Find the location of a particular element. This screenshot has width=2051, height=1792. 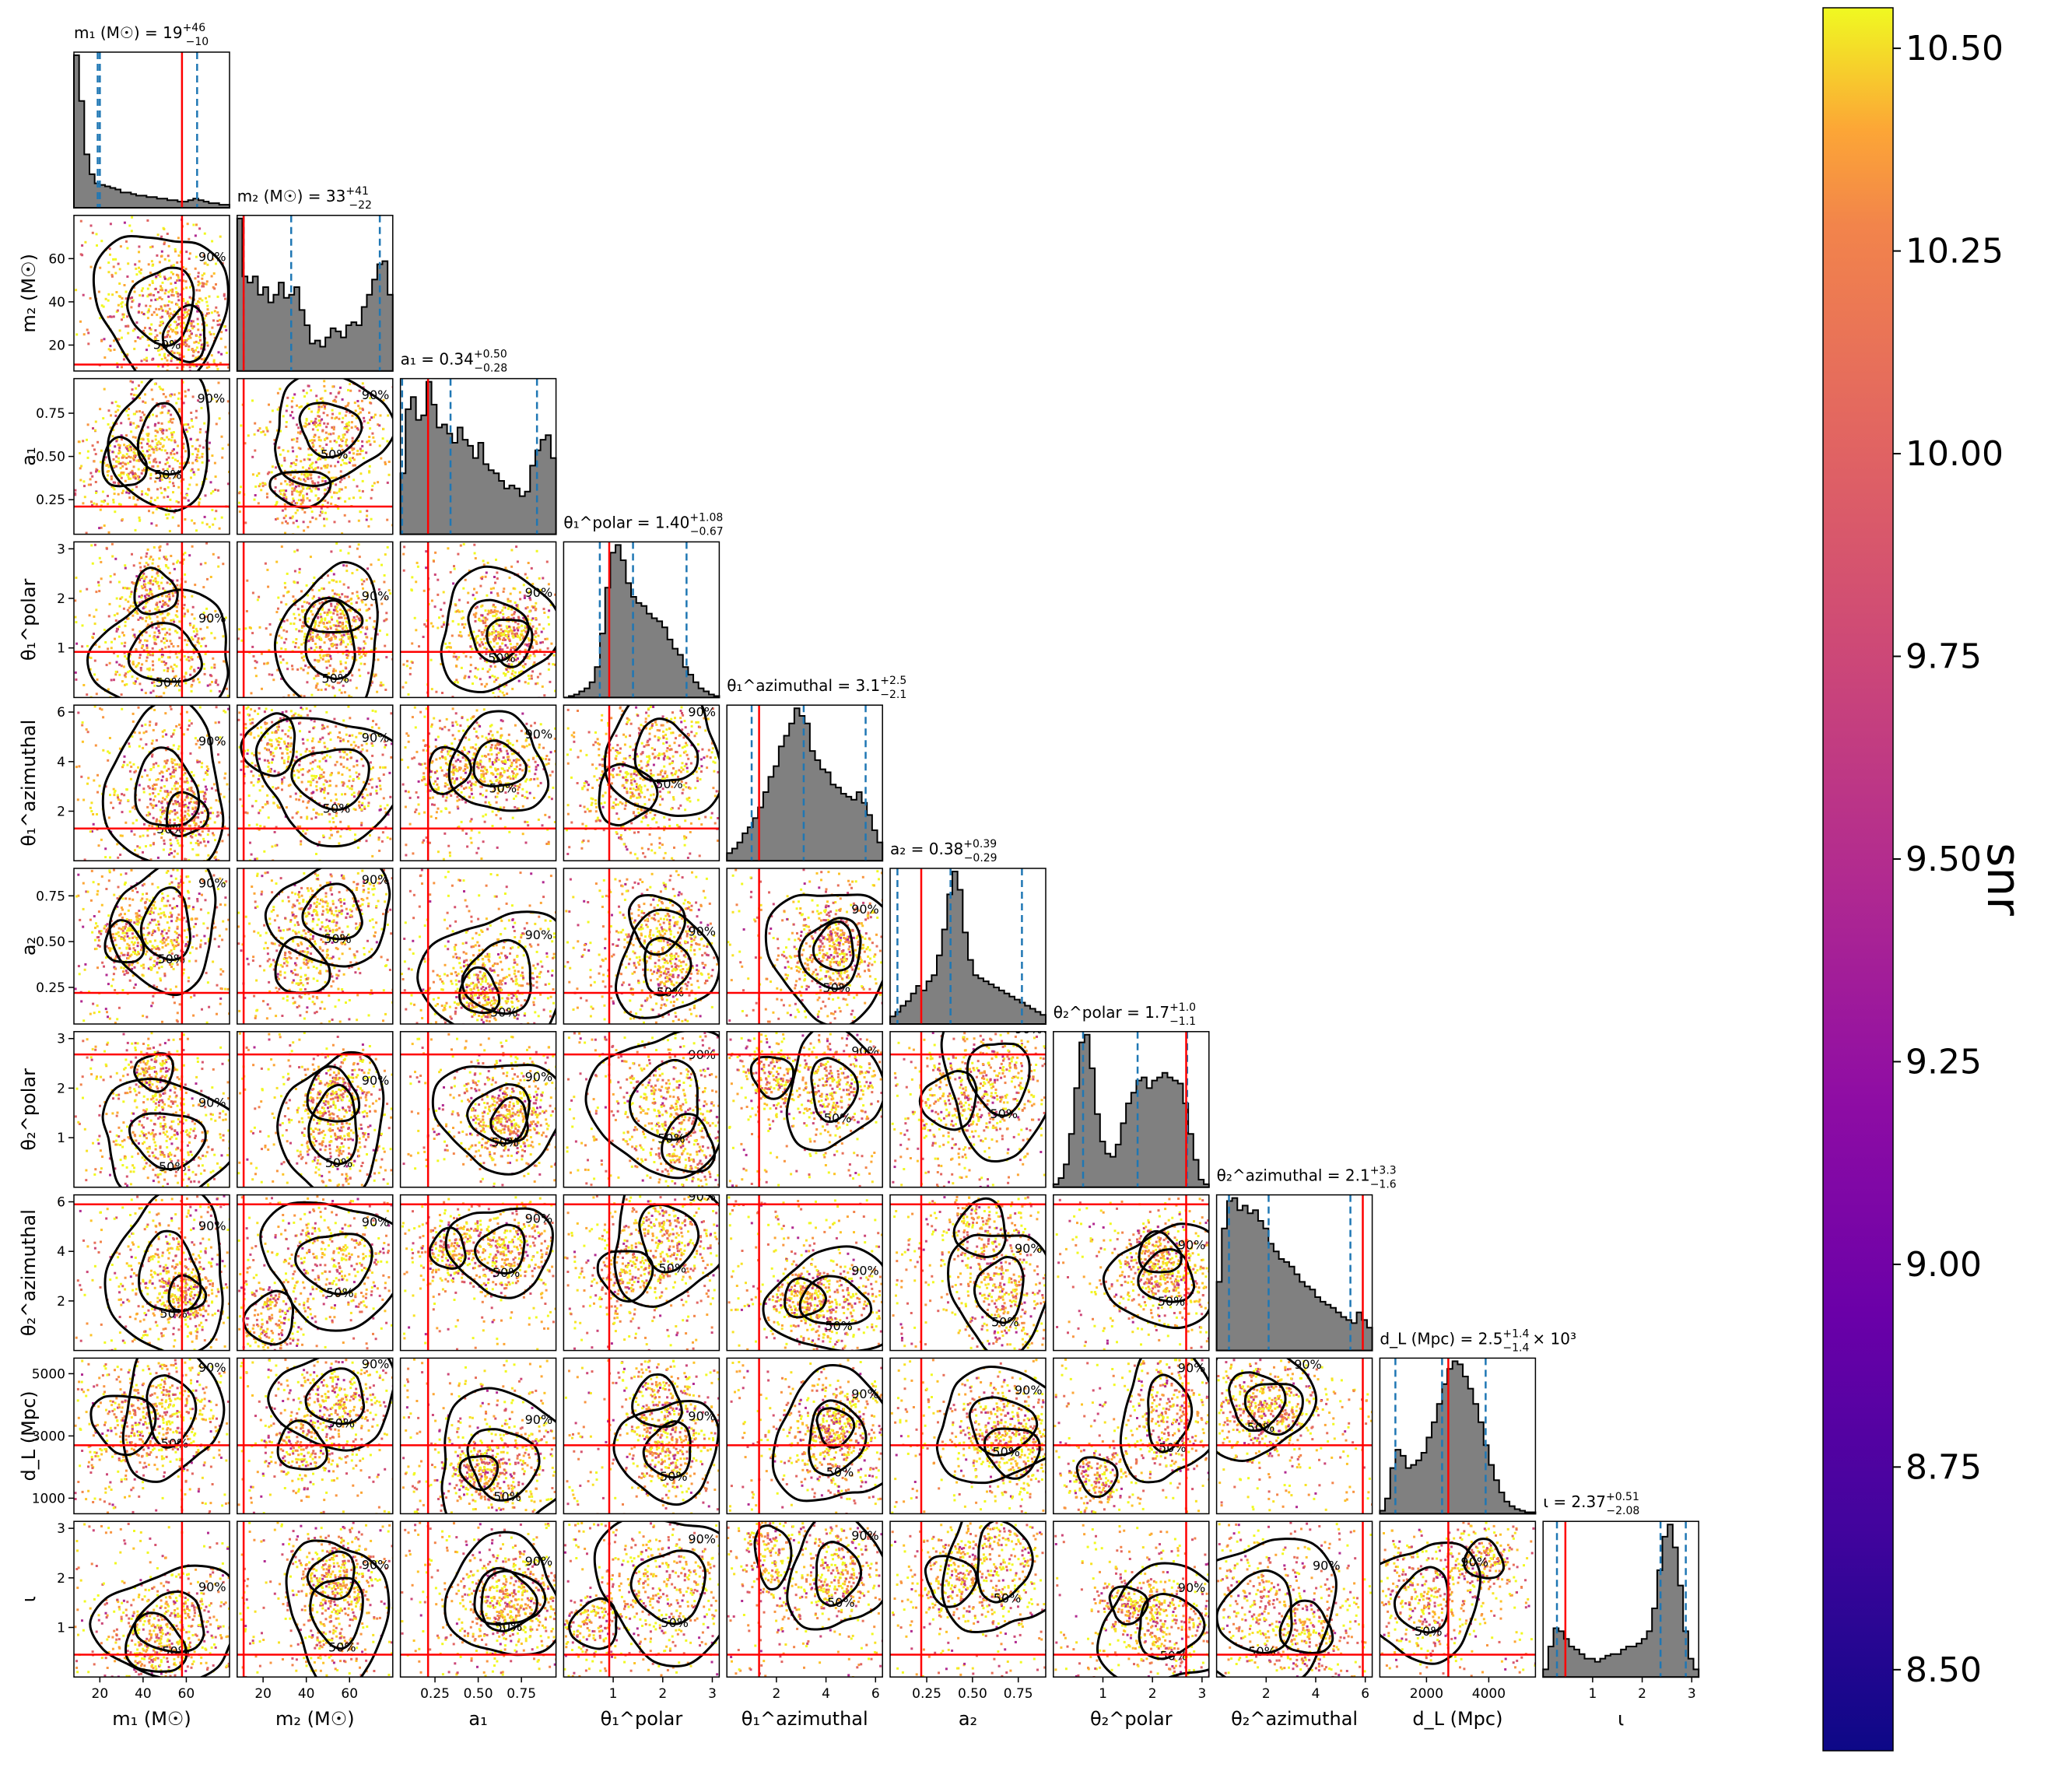

scatter-panel-iota-vs-m1: 50% 90% is located at coordinates (151, 1599).